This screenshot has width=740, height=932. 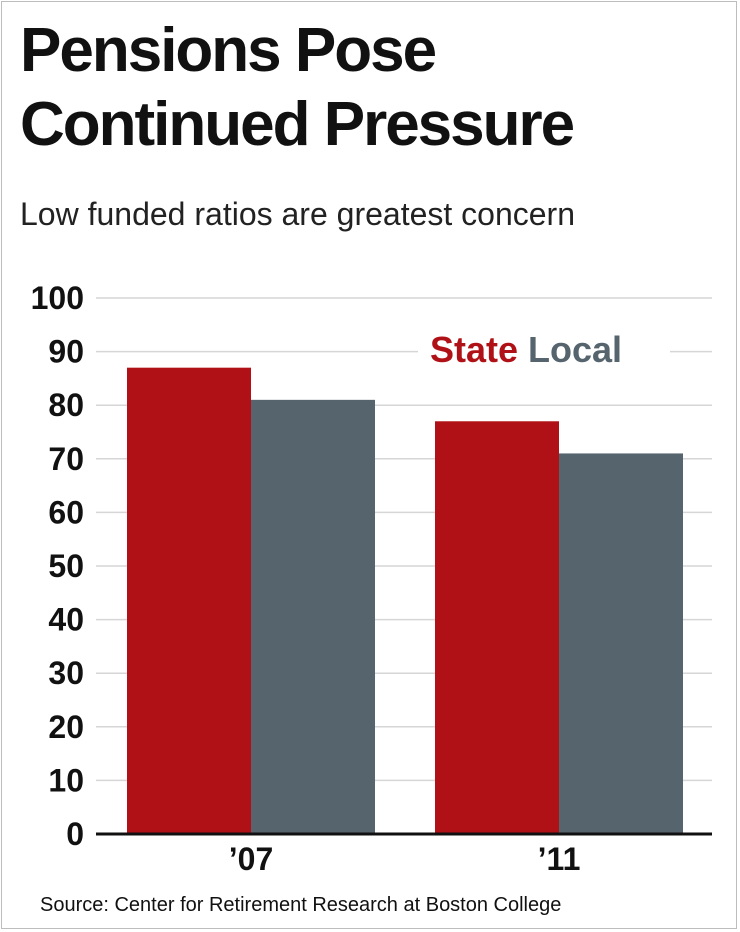 I want to click on chart-title: Pensions Pose Continued Pressure, so click(x=297, y=87).